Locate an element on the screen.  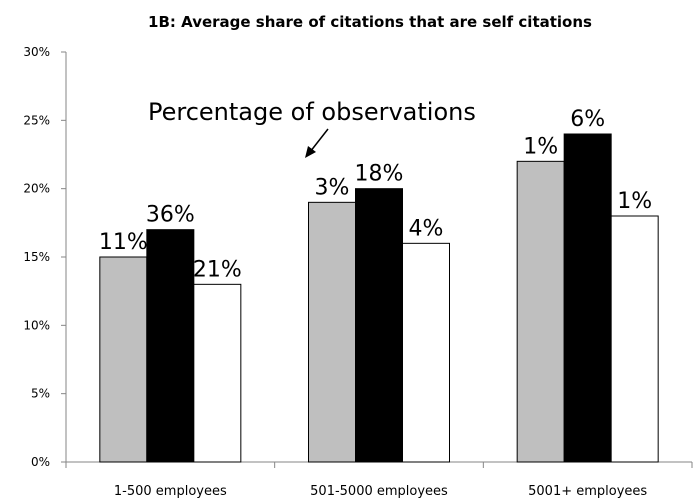
y-axis-ticks: 0% 5% 10% 15% 20% 25% 30% is located at coordinates (44, 257).